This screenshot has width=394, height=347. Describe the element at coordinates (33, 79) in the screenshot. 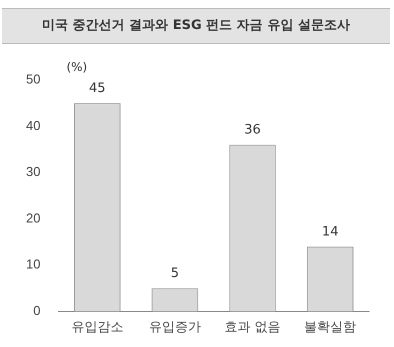

I see `y-tick-label: 50` at that location.